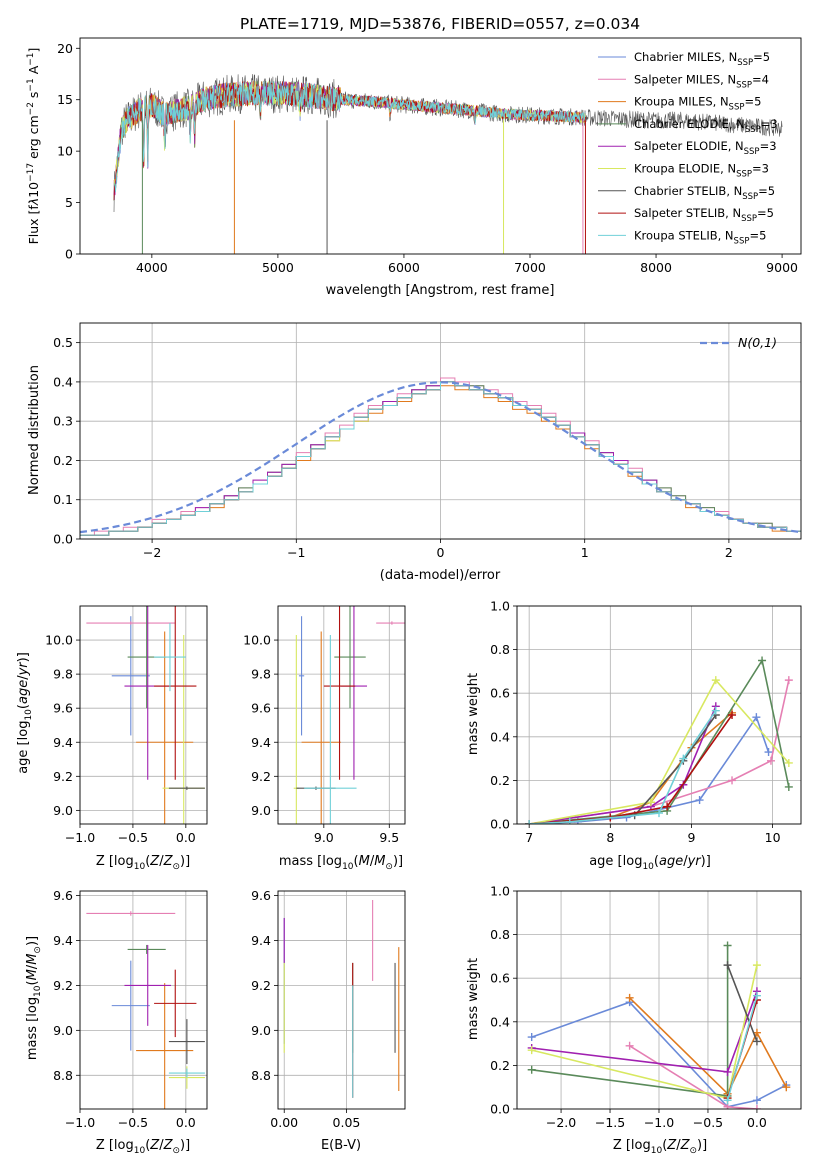  Describe the element at coordinates (63, 342) in the screenshot. I see `y-tick-label: 0.5` at that location.